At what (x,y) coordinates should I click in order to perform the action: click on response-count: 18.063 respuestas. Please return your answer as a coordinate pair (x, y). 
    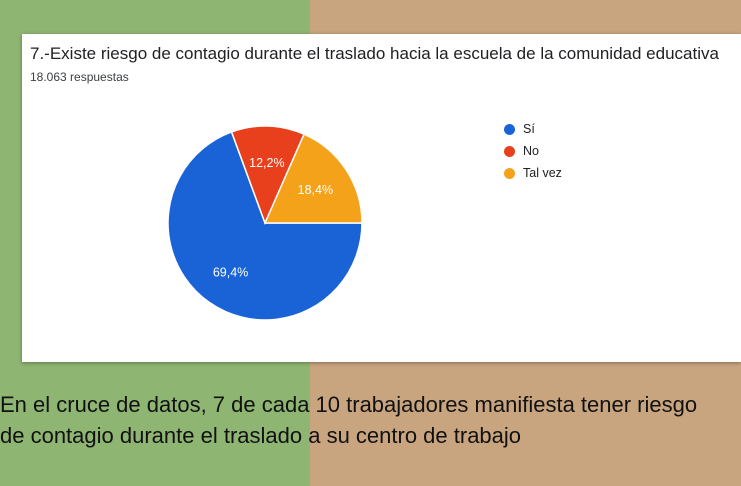
    Looking at the image, I should click on (79, 77).